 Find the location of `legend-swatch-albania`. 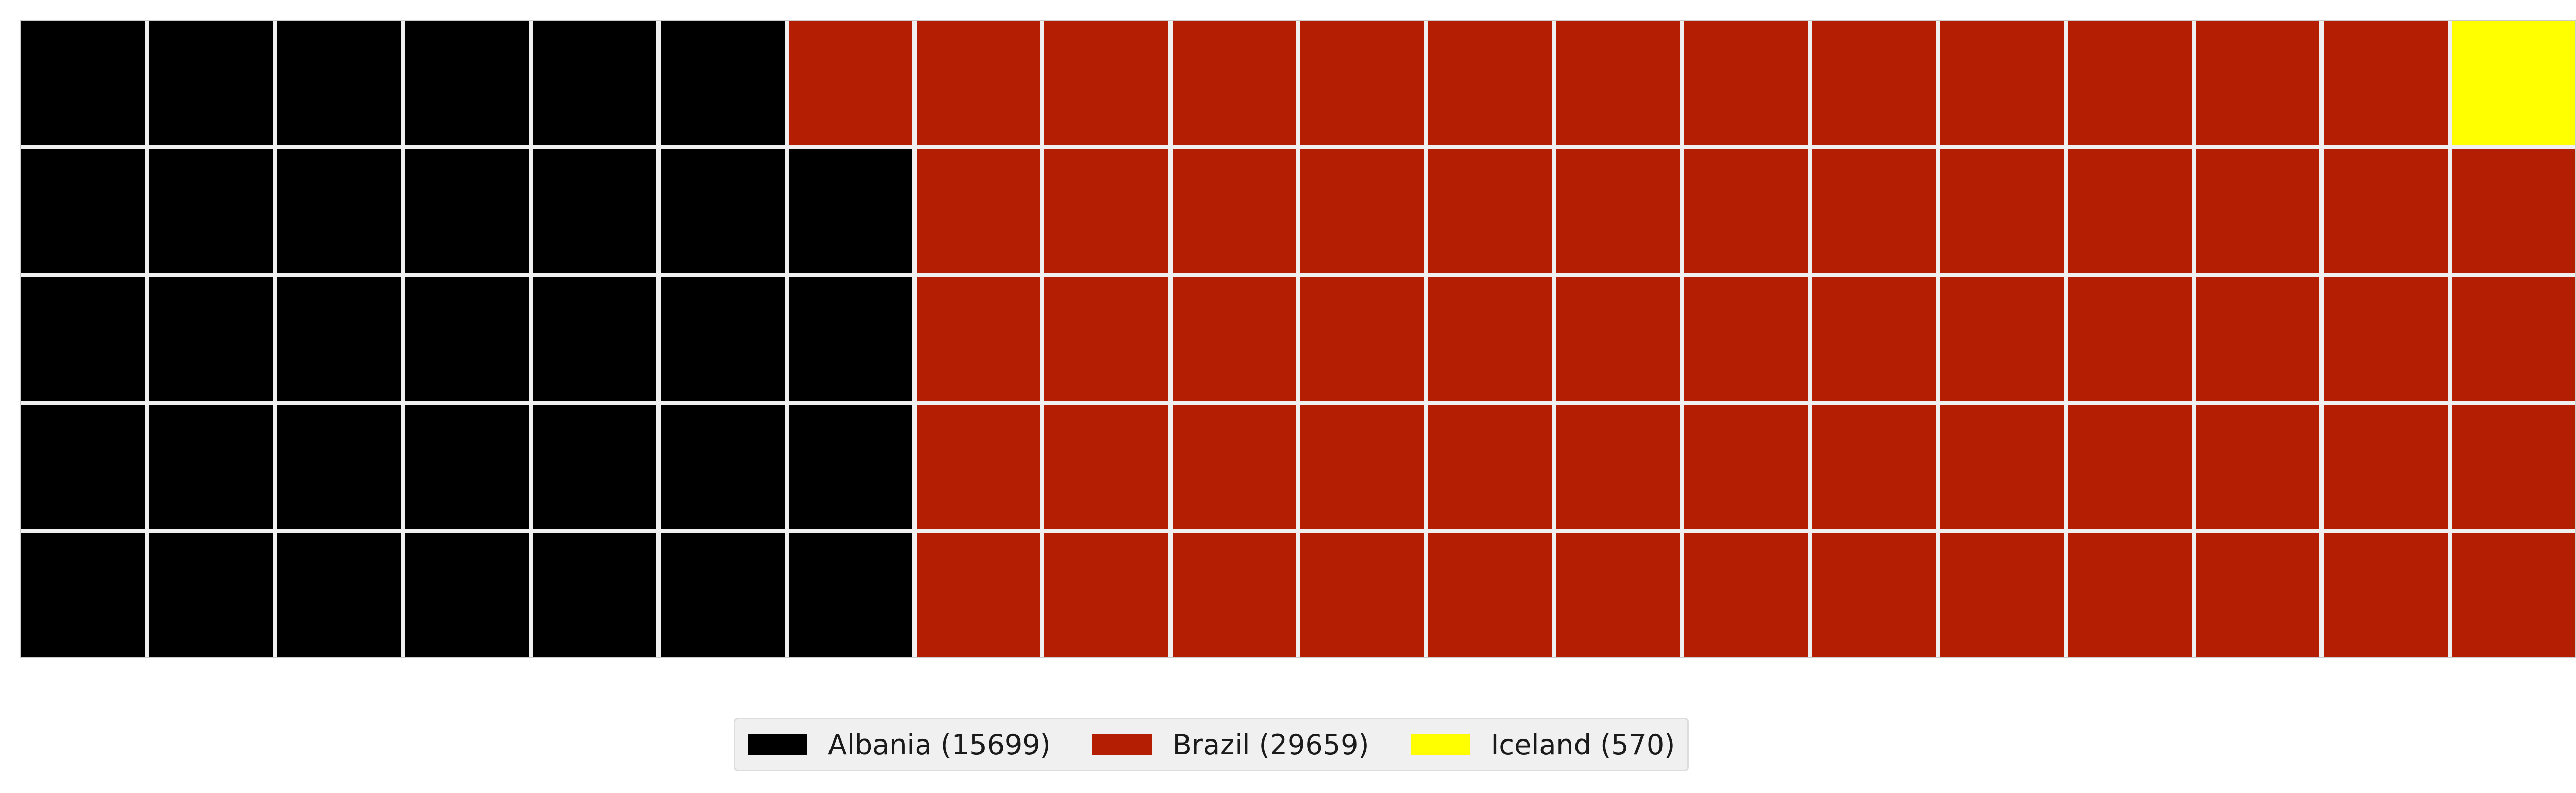

legend-swatch-albania is located at coordinates (777, 744).